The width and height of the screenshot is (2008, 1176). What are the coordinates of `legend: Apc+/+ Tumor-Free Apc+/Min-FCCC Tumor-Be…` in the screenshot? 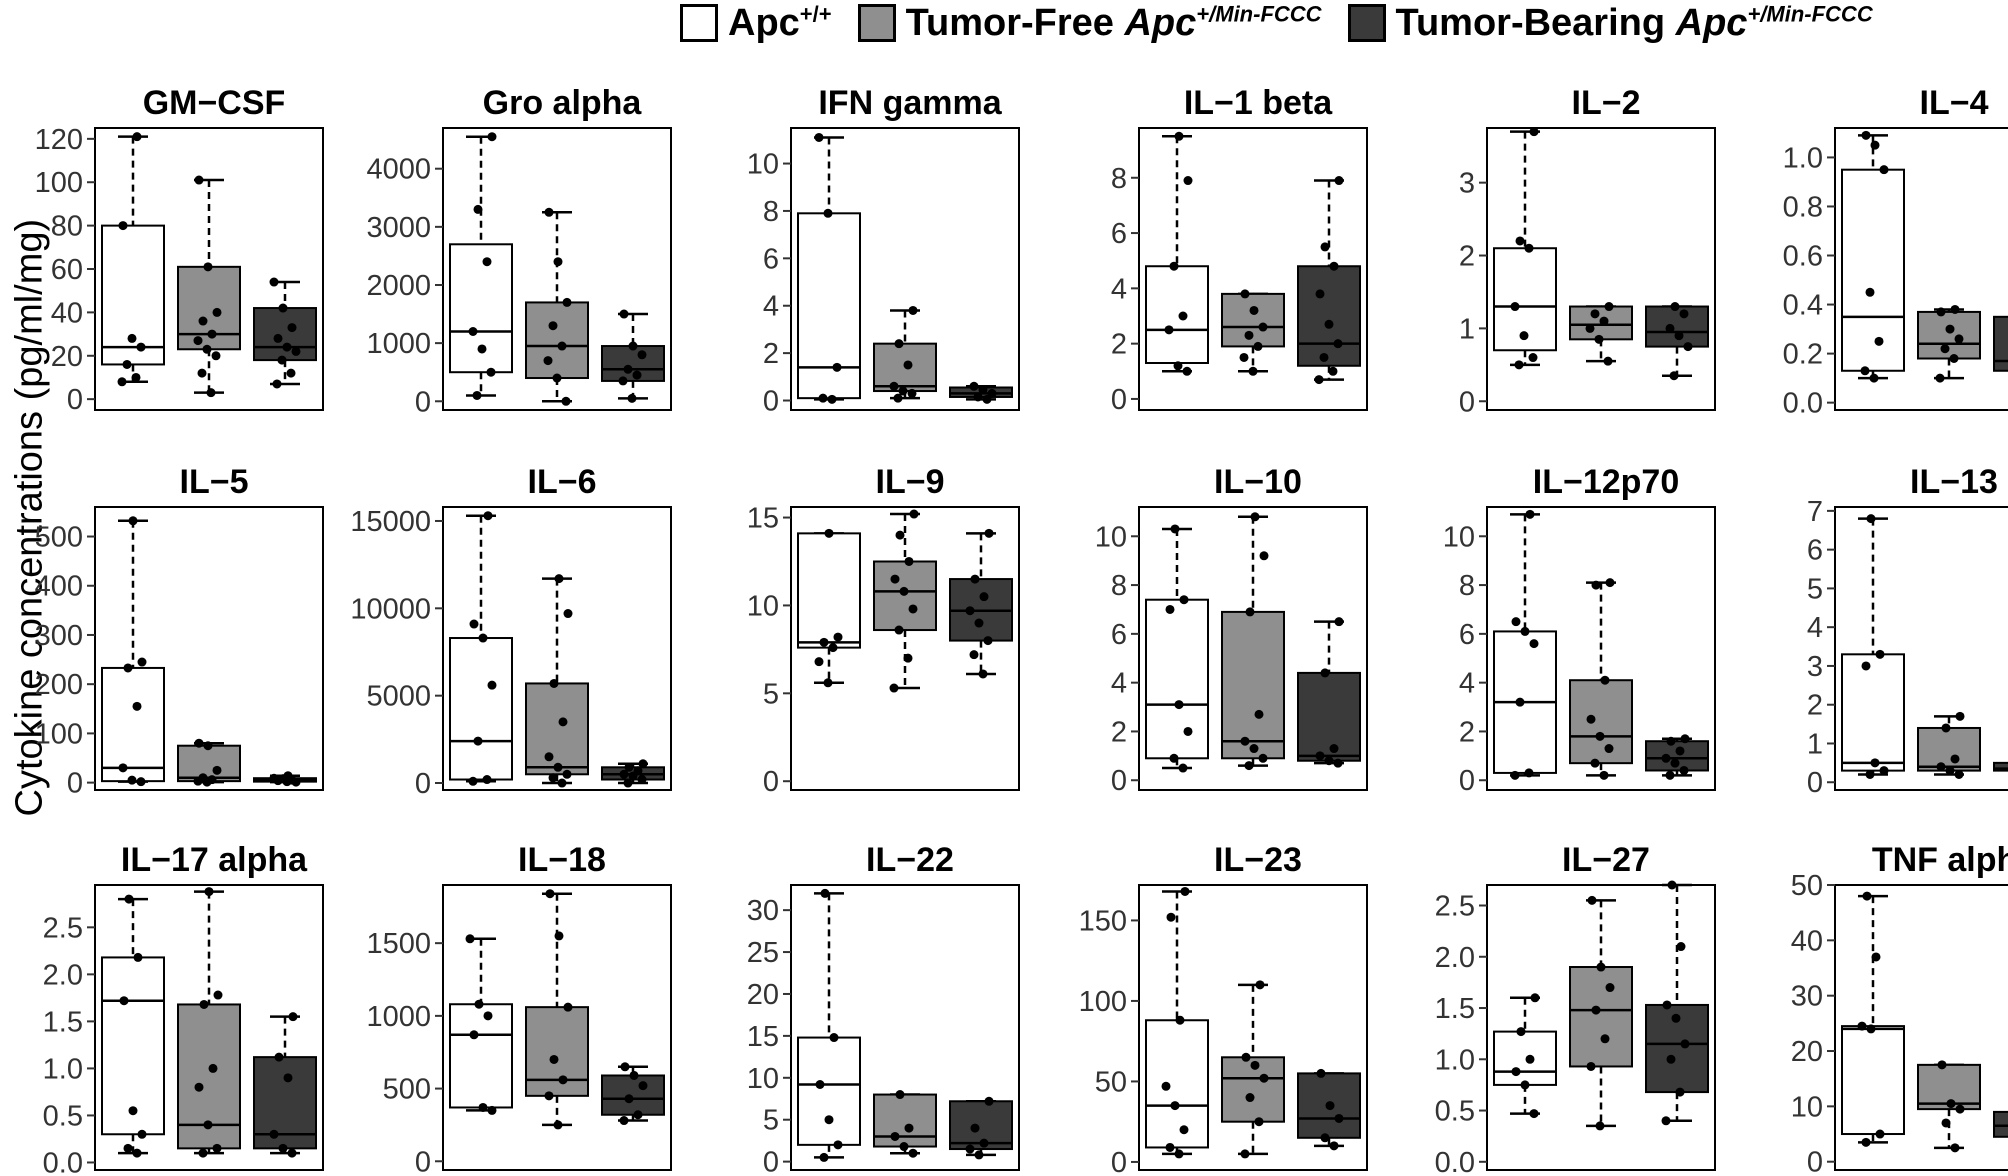 It's located at (1276, 23).